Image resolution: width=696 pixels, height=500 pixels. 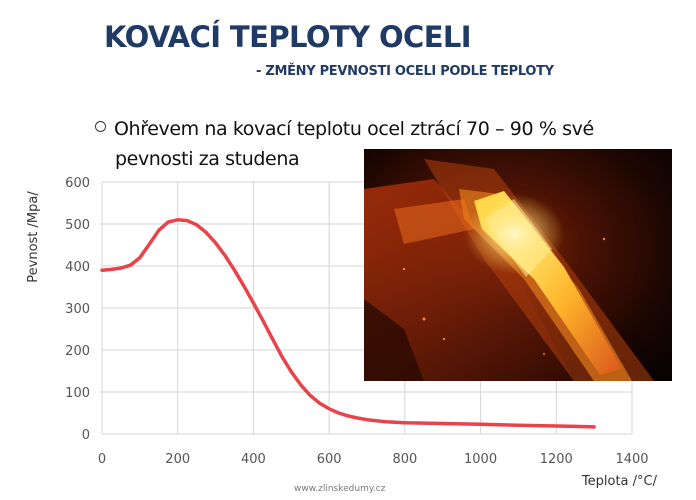 What do you see at coordinates (77, 267) in the screenshot?
I see `y-tick-label: 400` at bounding box center [77, 267].